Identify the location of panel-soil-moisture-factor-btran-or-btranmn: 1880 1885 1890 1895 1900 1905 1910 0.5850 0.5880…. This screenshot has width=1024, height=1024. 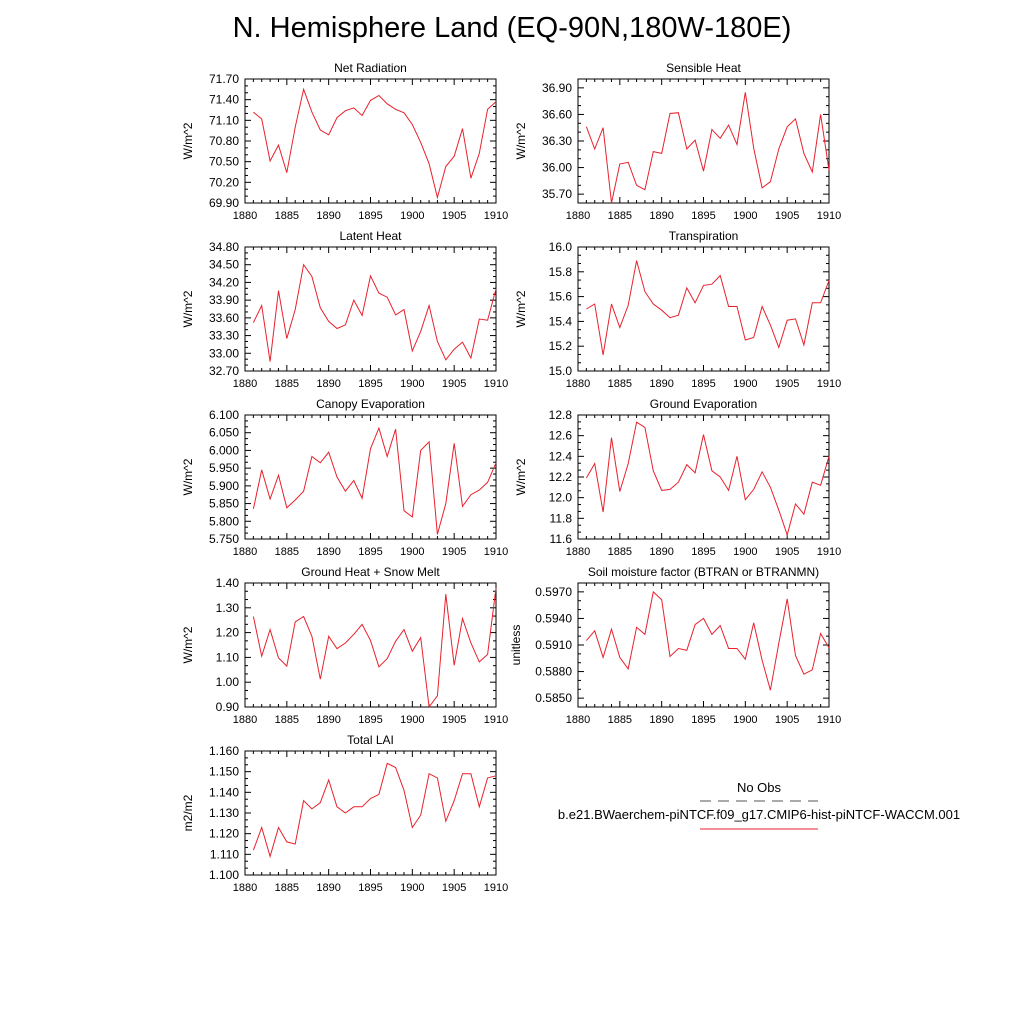
(675, 645).